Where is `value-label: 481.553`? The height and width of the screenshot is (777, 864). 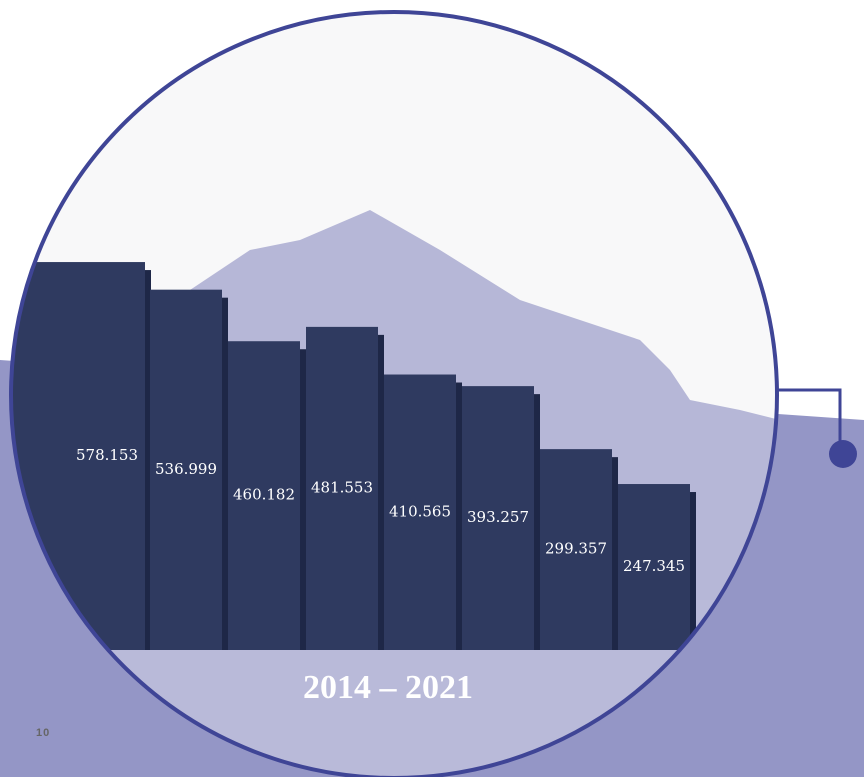 value-label: 481.553 is located at coordinates (342, 487).